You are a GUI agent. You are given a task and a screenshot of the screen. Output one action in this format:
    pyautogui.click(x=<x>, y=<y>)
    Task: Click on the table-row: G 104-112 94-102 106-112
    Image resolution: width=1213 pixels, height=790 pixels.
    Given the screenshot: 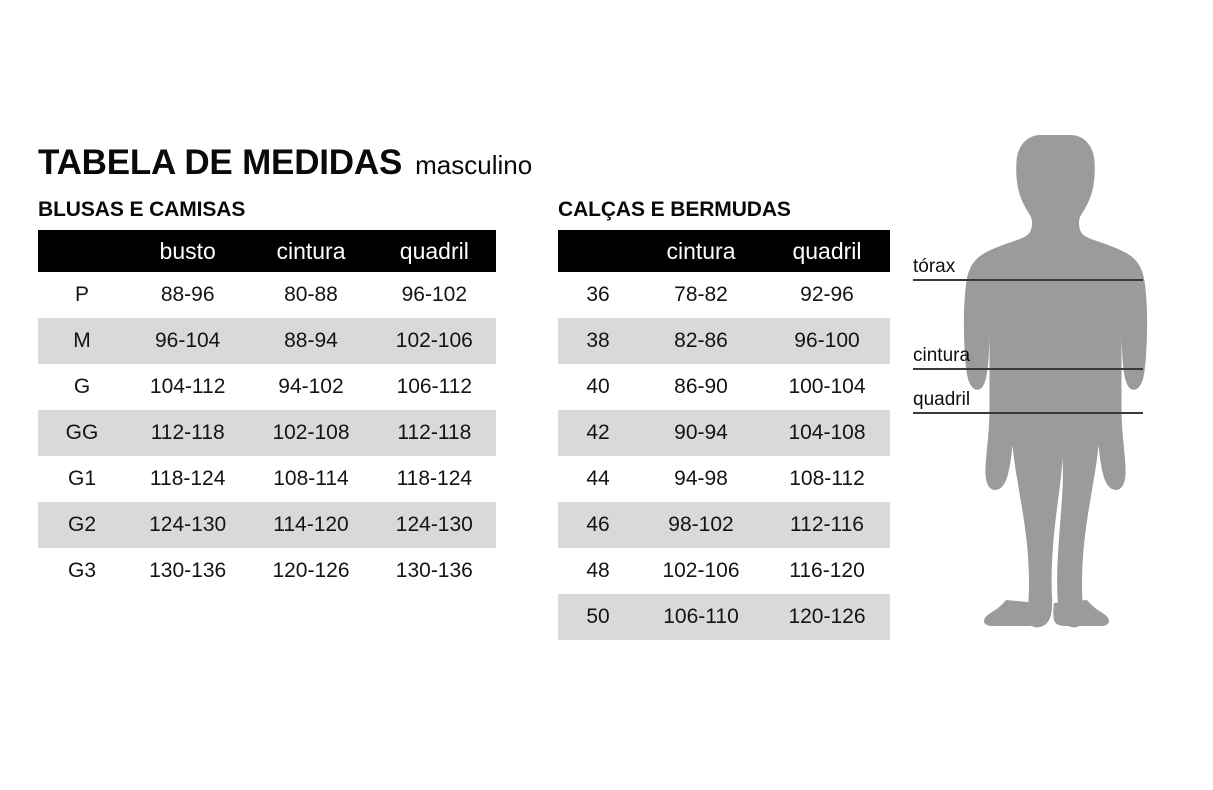 What is the action you would take?
    pyautogui.click(x=267, y=387)
    